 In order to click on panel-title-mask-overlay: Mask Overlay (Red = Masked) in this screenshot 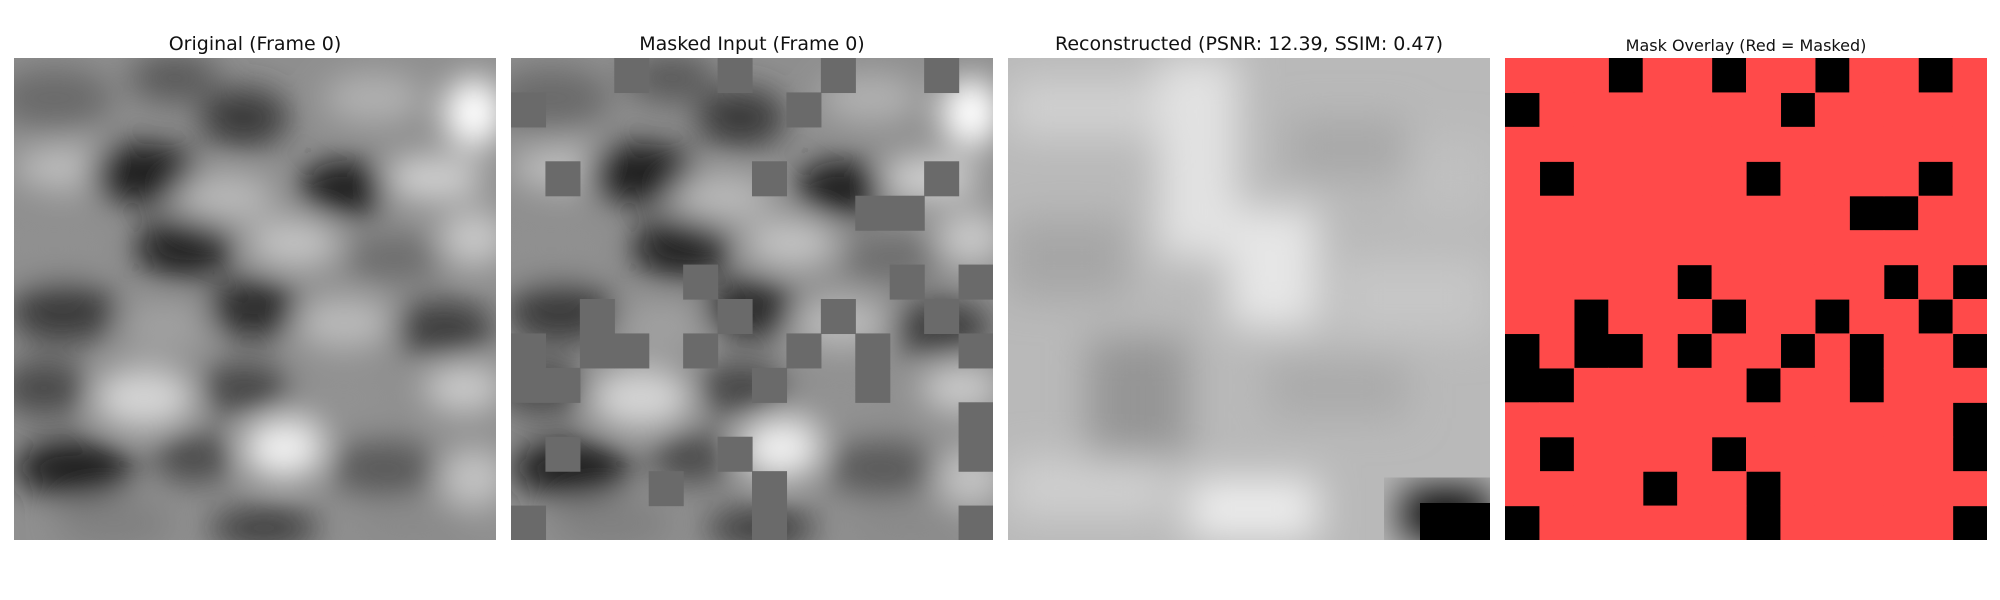, I will do `click(1746, 45)`.